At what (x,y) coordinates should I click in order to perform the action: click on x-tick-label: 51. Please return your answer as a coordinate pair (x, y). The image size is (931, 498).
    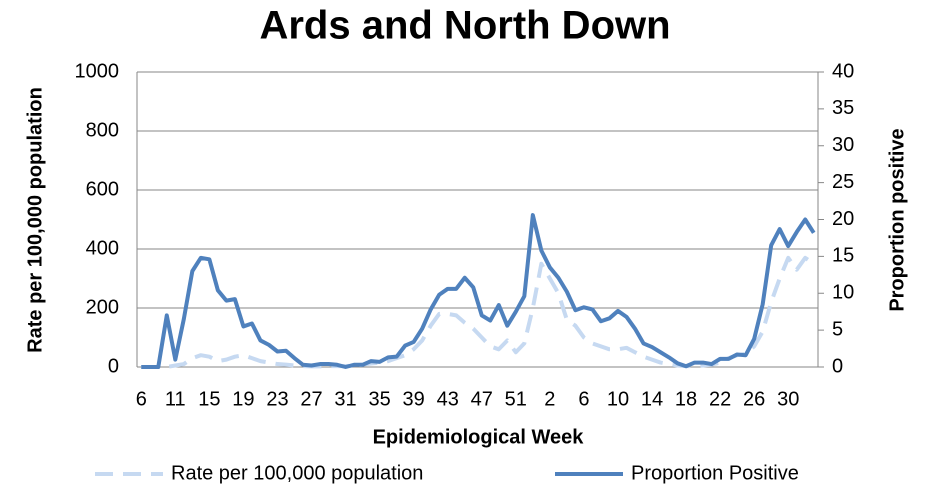
    Looking at the image, I should click on (516, 399).